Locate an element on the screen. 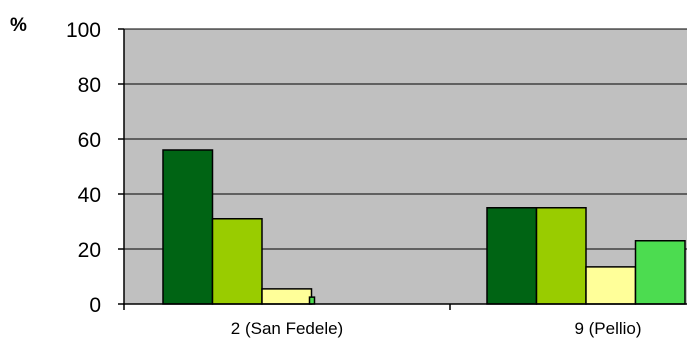 The height and width of the screenshot is (345, 687). y-tick-label-0: 0 is located at coordinates (95, 305).